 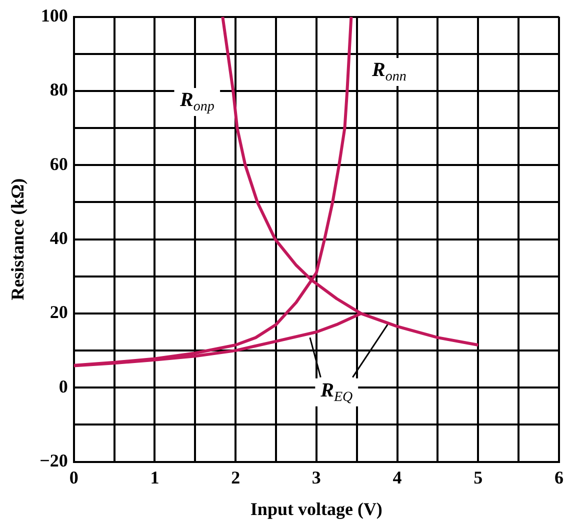 I want to click on y-axis-title: Resistance (kΩ), so click(x=17, y=239).